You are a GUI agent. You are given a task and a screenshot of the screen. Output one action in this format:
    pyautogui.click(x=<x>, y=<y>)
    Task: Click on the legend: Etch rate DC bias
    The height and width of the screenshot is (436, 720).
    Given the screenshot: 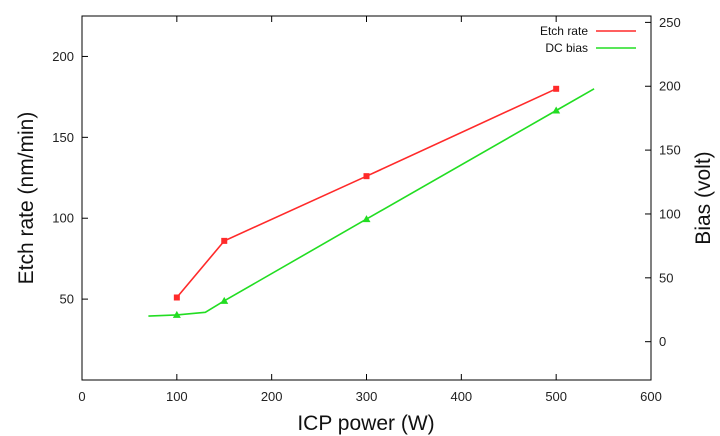 What is the action you would take?
    pyautogui.click(x=588, y=39)
    